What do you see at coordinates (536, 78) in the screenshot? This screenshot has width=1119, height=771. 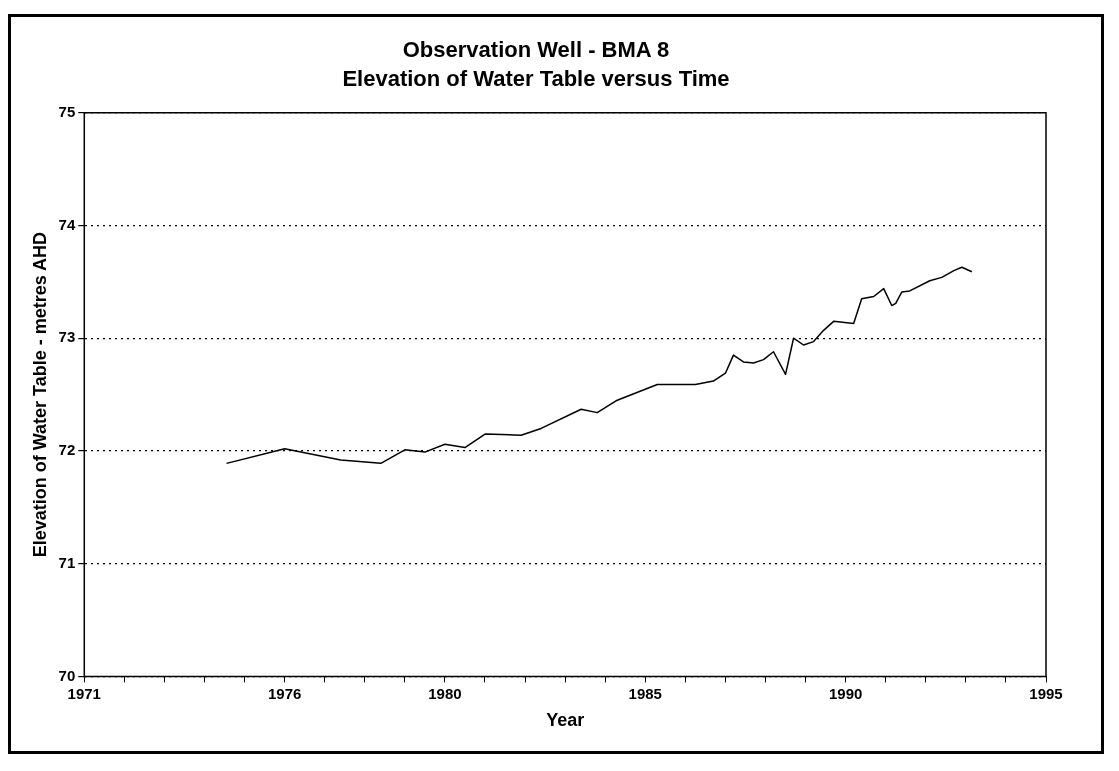 I see `chart-subtitle: Elevation of Water Table versus Time` at bounding box center [536, 78].